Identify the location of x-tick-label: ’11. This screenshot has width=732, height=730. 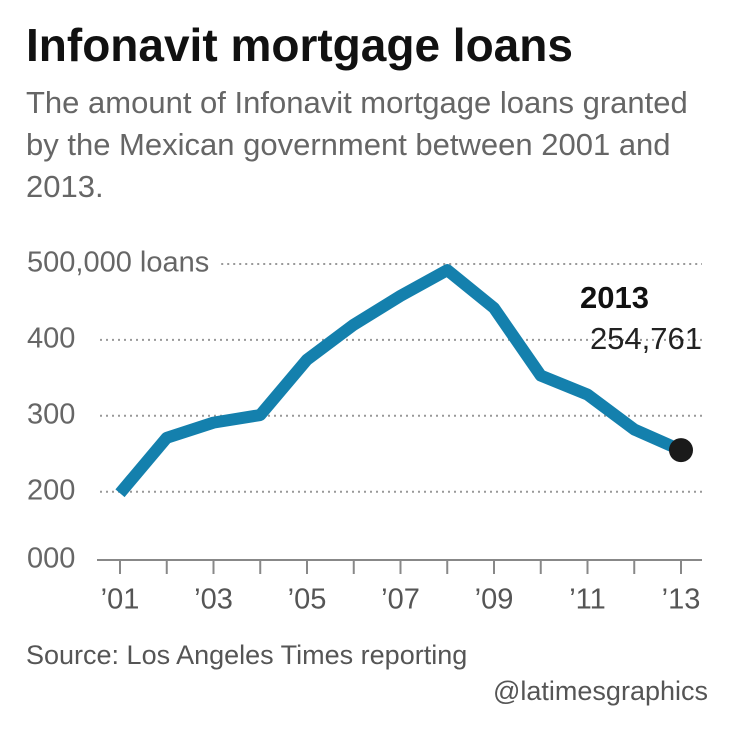
(587, 600).